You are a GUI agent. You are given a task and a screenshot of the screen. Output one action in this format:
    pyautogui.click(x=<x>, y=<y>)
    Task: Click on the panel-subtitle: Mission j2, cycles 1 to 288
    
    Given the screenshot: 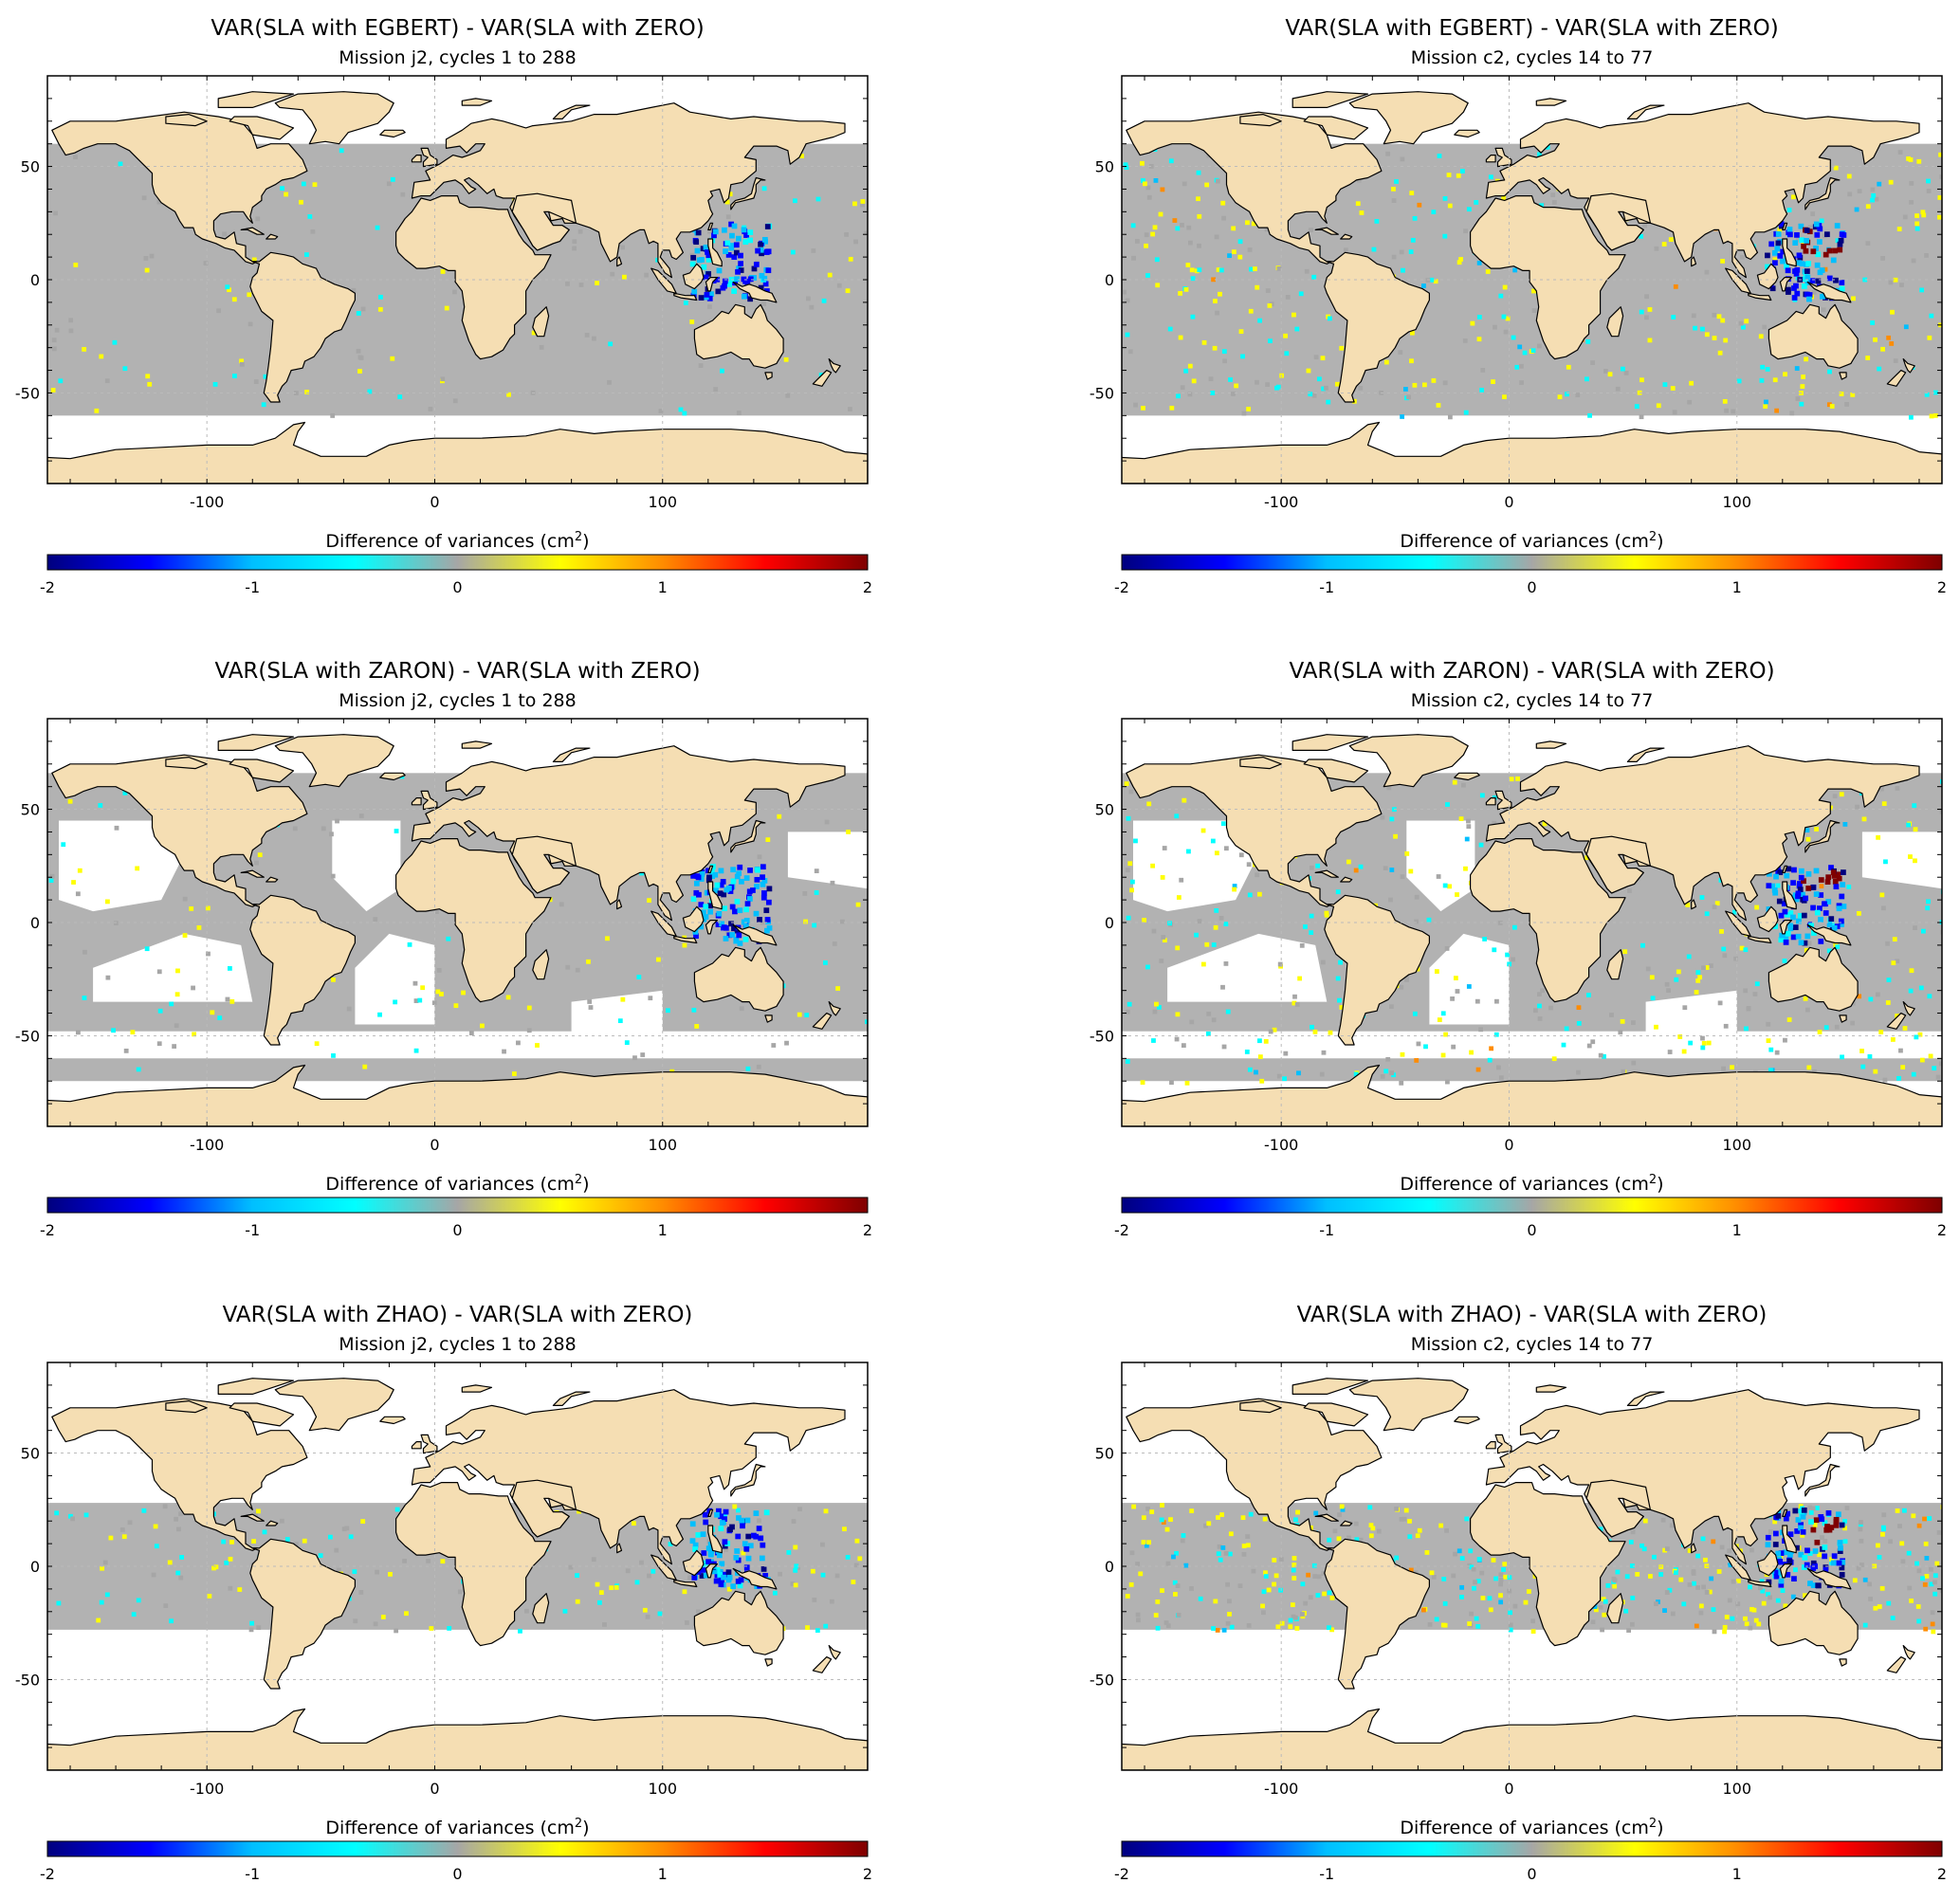 What is the action you would take?
    pyautogui.click(x=457, y=700)
    